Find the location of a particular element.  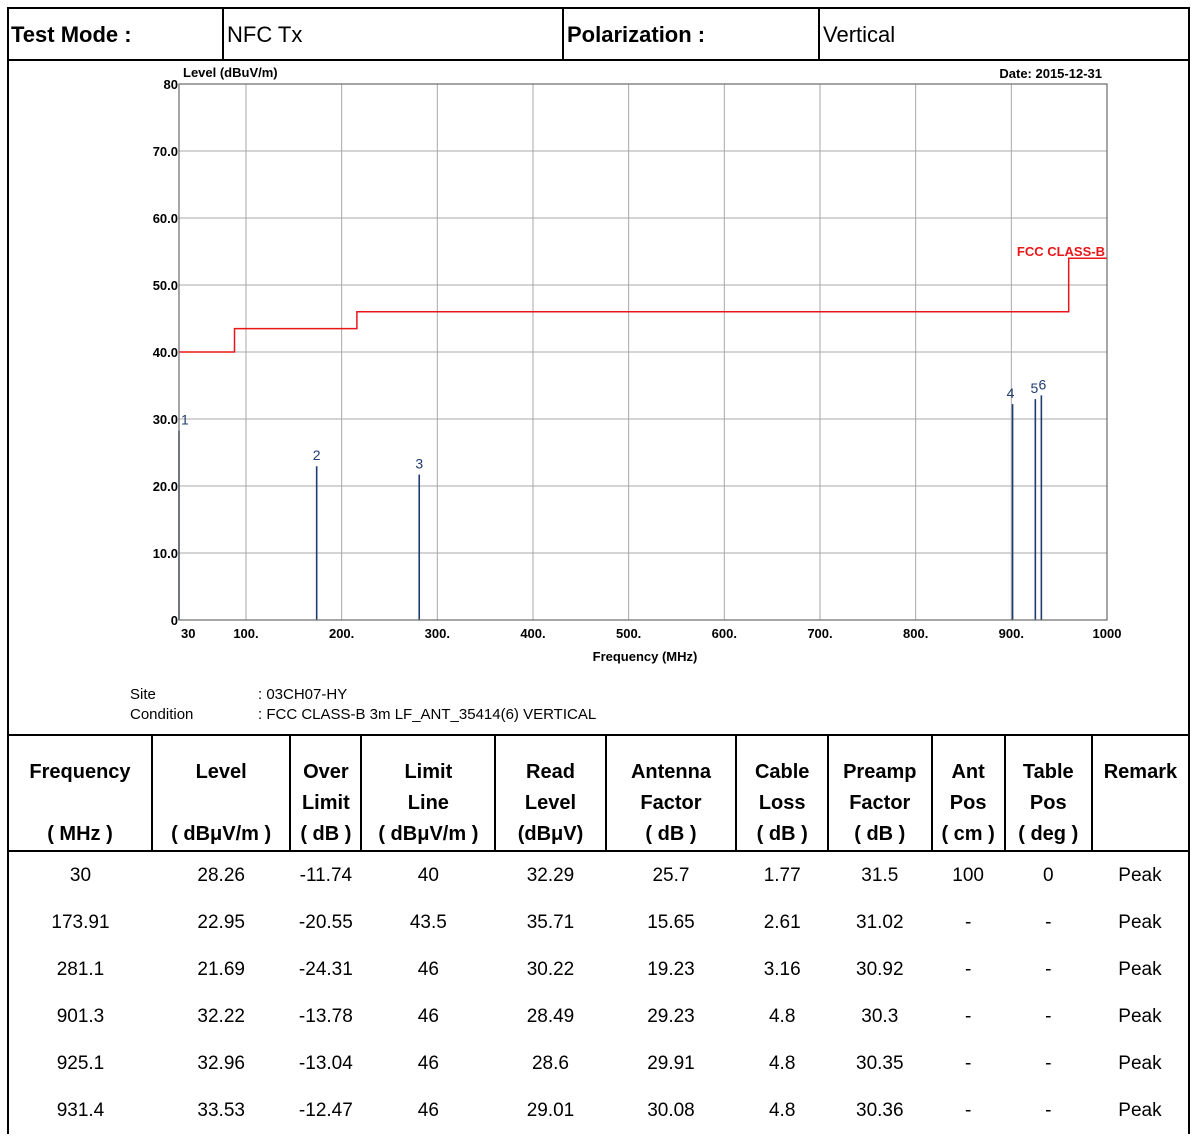

column-header-line: Over is located at coordinates (326, 772).